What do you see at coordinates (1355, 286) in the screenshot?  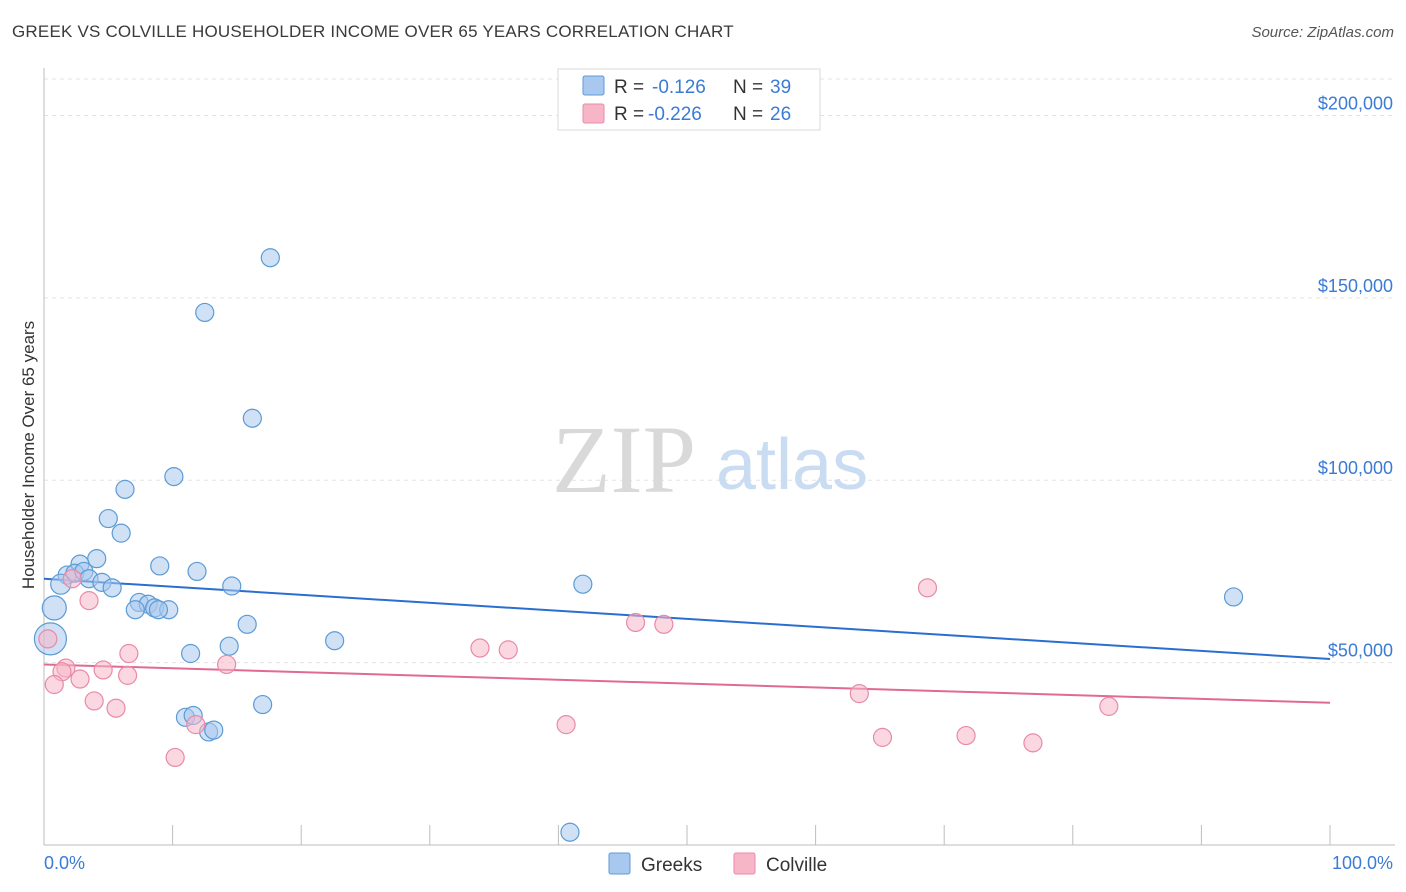 I see `y-tick-label: $150,000` at bounding box center [1355, 286].